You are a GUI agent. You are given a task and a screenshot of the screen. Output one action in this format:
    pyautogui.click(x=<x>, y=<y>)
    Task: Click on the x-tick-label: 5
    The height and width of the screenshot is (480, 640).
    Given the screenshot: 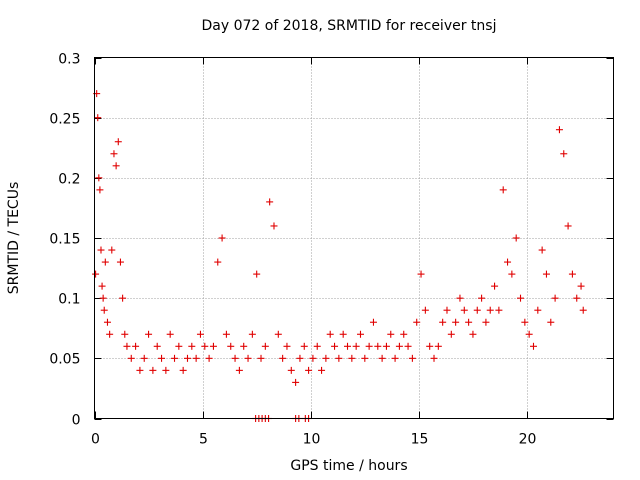 What is the action you would take?
    pyautogui.click(x=203, y=440)
    